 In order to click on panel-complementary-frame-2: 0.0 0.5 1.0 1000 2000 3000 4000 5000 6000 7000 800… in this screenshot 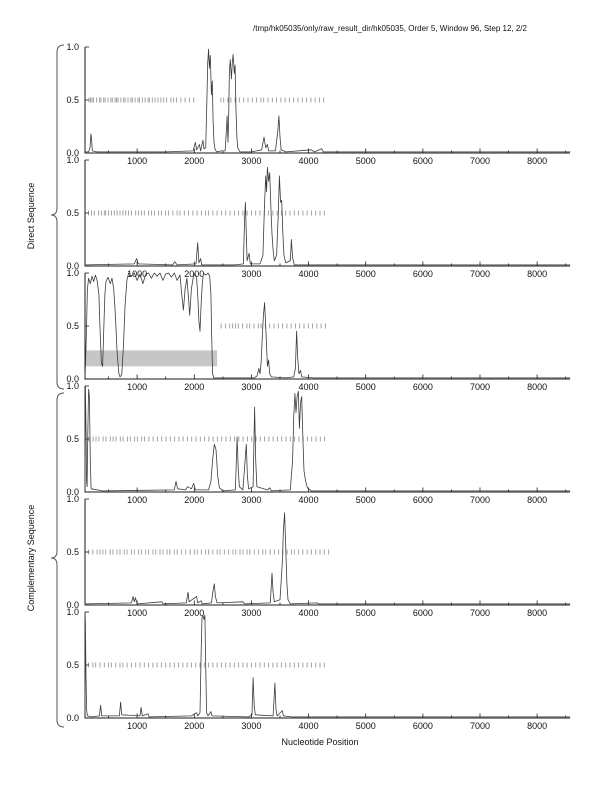, I will do `click(318, 556)`.